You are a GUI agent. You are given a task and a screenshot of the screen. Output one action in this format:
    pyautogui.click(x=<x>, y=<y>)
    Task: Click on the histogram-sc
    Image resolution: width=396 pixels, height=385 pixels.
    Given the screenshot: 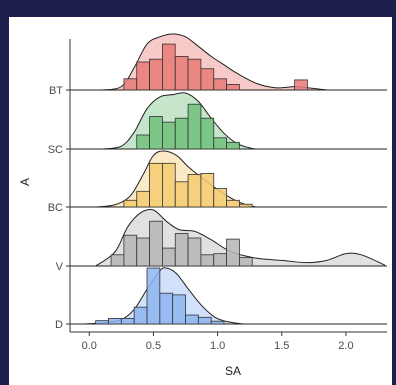 What is the action you would take?
    pyautogui.click(x=188, y=126)
    